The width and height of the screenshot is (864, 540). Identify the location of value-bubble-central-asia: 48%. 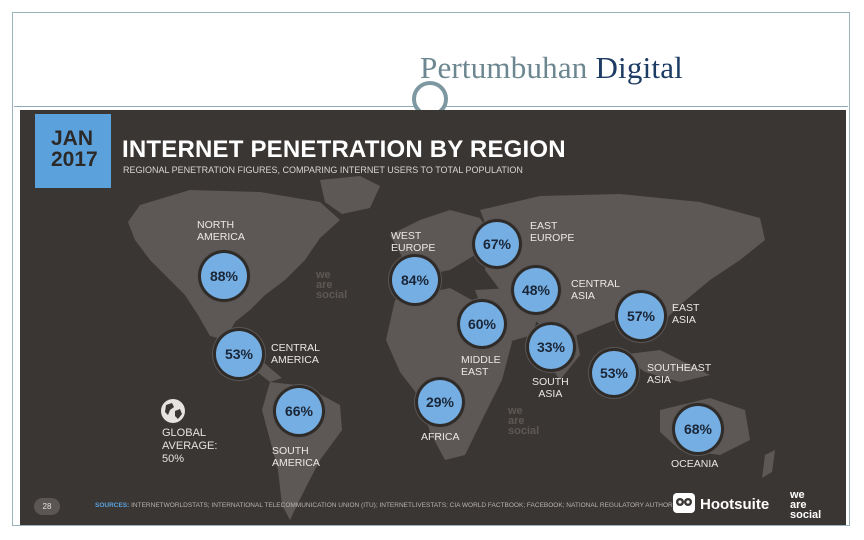
(536, 290).